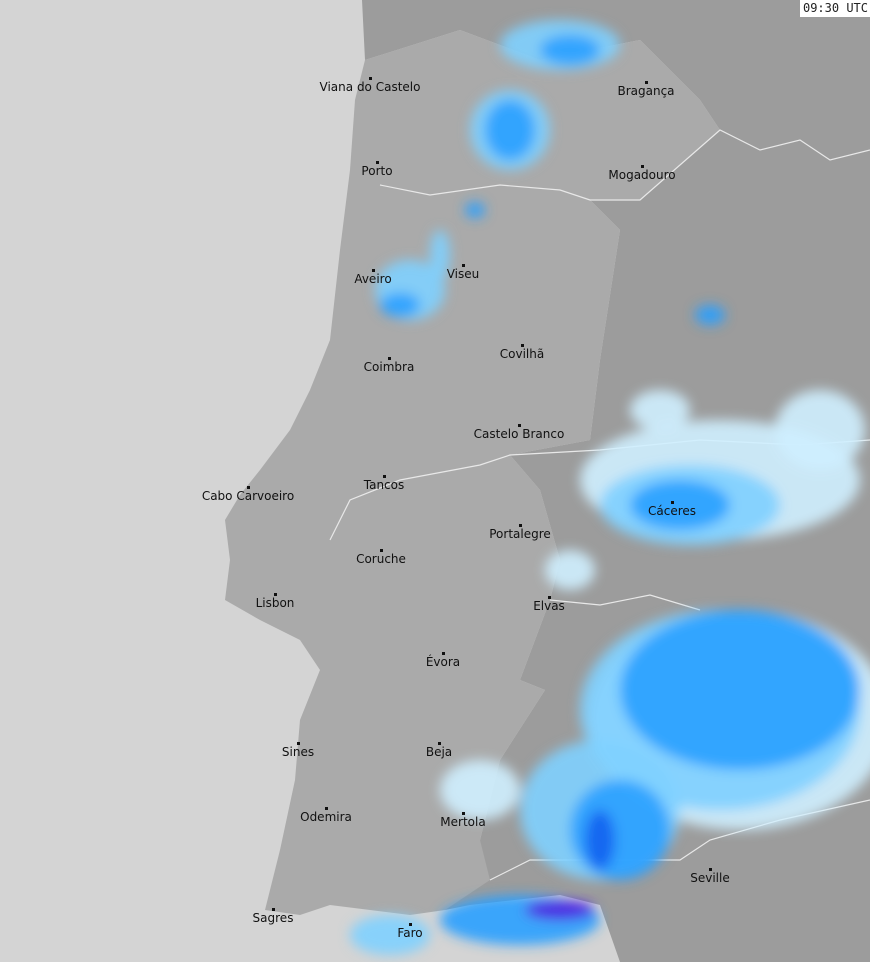 The height and width of the screenshot is (962, 870). I want to click on city-label: Cáceres, so click(672, 511).